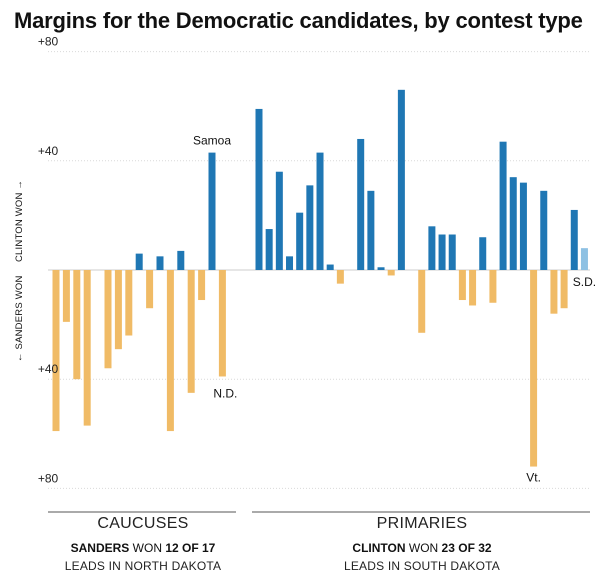 The image size is (612, 582). I want to click on caucuses-name: CAUCUSES, so click(143, 523).